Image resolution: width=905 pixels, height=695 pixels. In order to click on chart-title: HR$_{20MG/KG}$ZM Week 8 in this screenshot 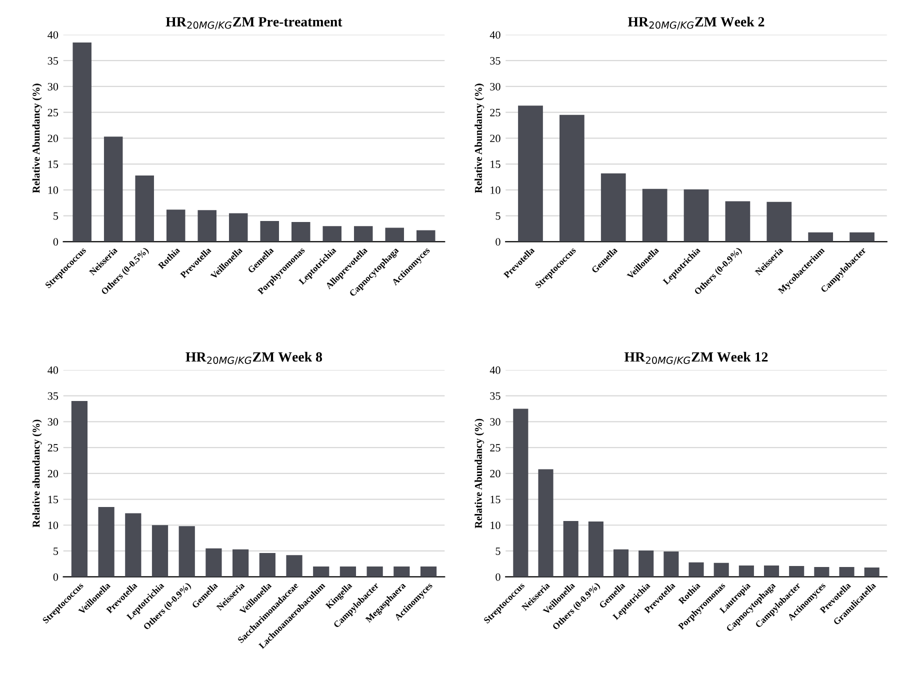, I will do `click(254, 358)`.